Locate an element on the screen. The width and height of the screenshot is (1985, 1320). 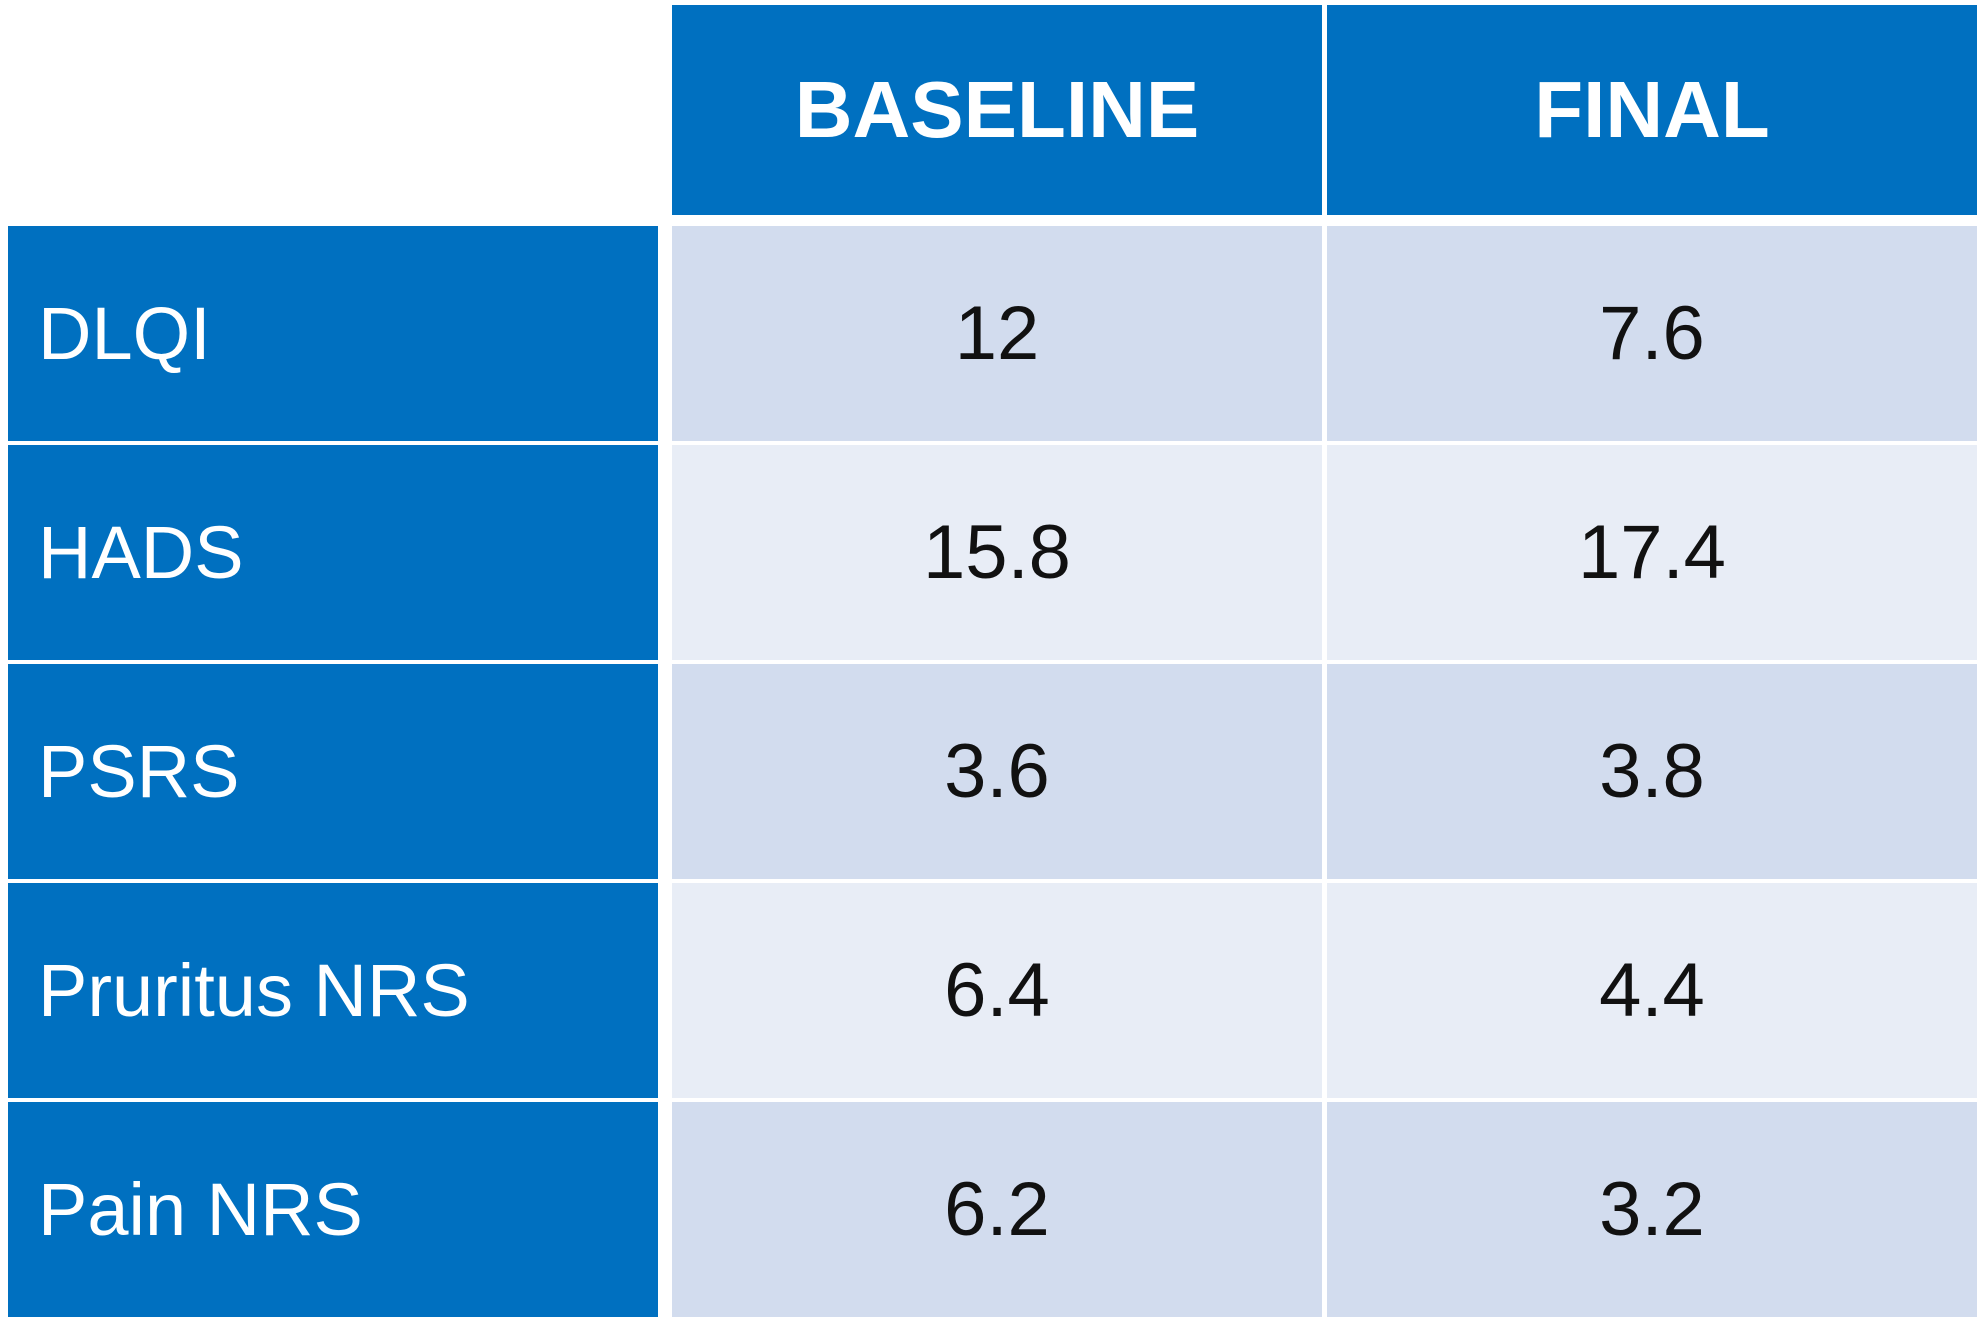
column-header-final: FINAL is located at coordinates (1652, 110).